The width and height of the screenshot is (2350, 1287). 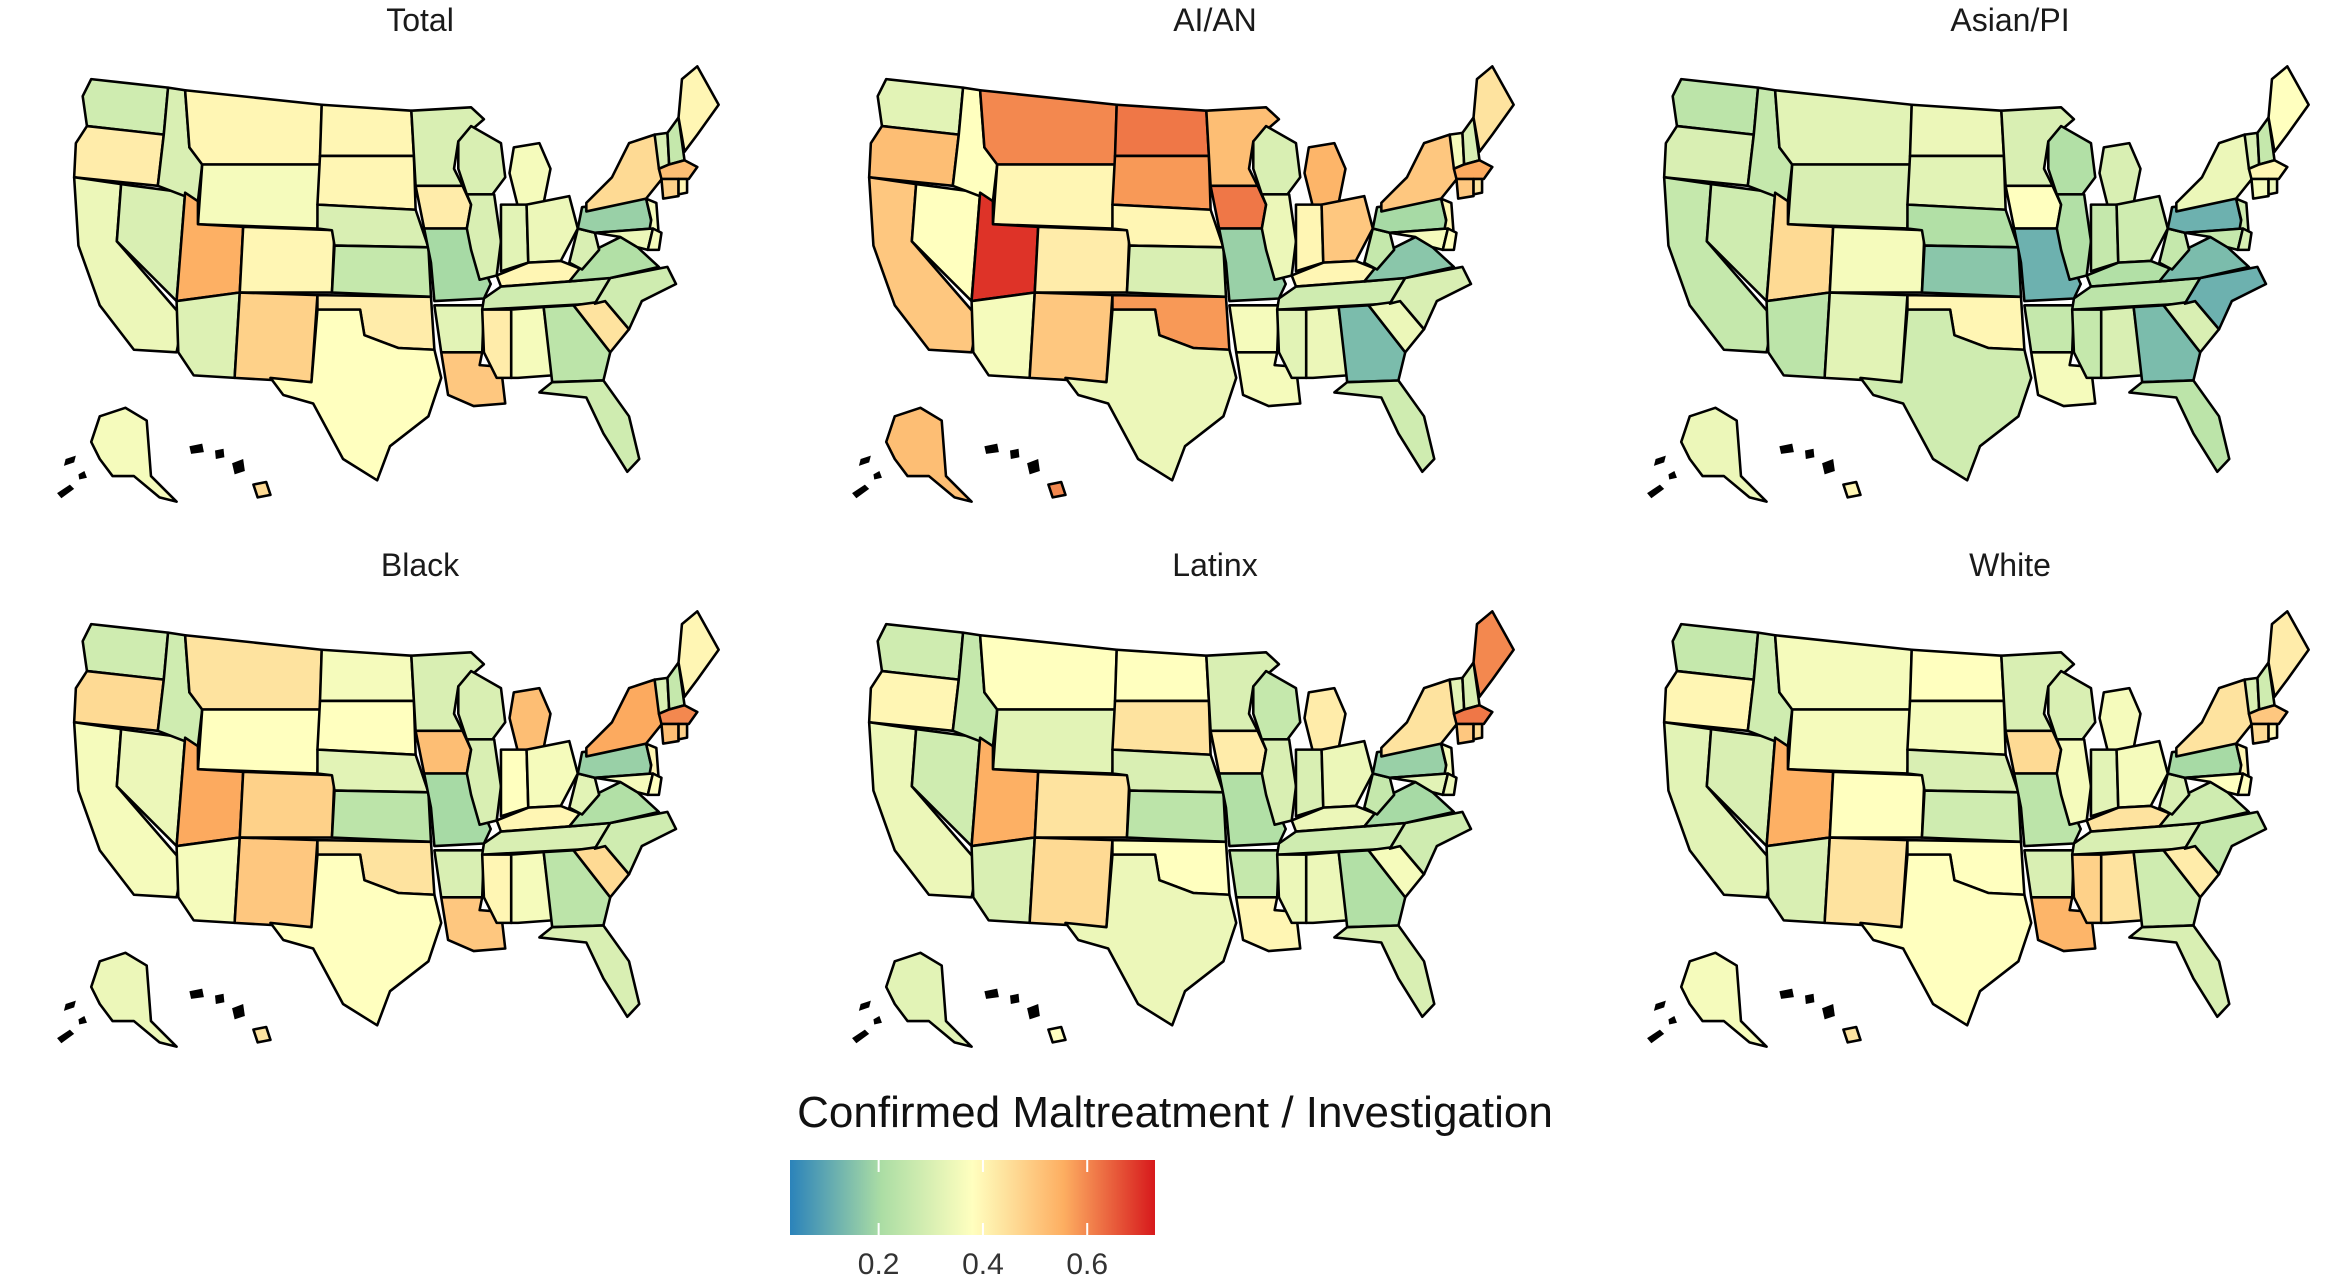 I want to click on choropleth-map, so click(x=388, y=829).